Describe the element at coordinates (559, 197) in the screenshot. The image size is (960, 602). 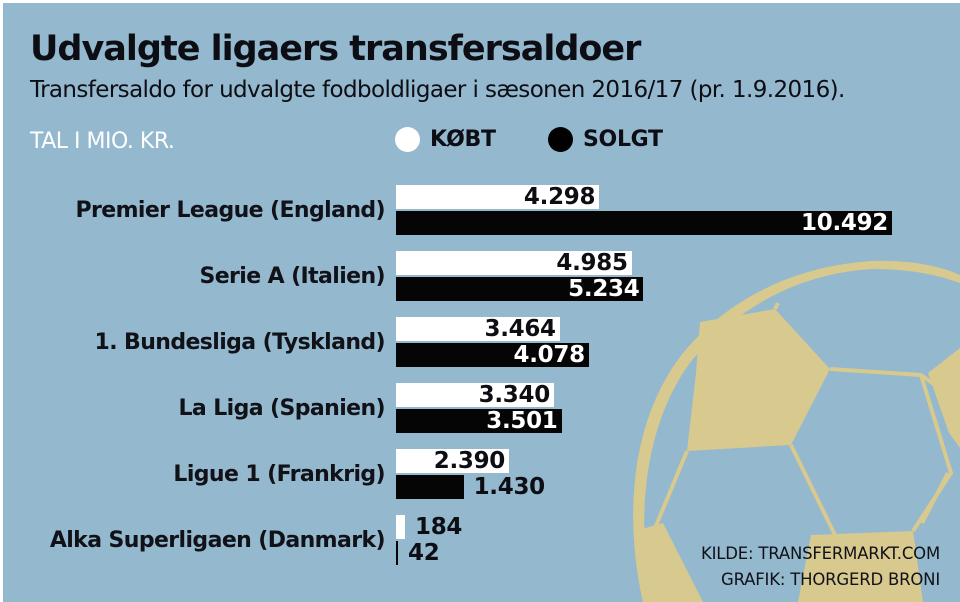
I see `data-label: 4.298` at that location.